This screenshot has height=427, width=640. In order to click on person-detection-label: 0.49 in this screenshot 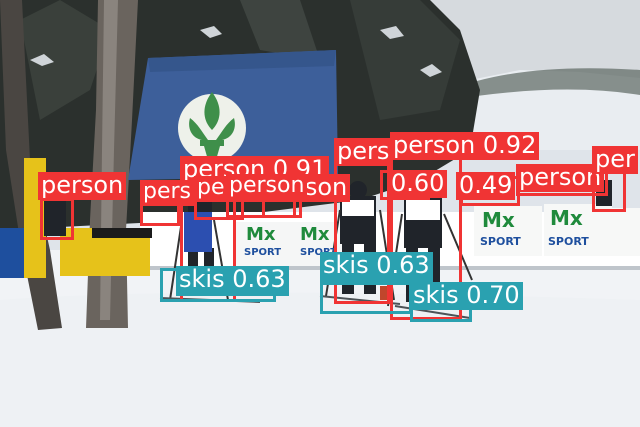, I will do `click(486, 186)`.